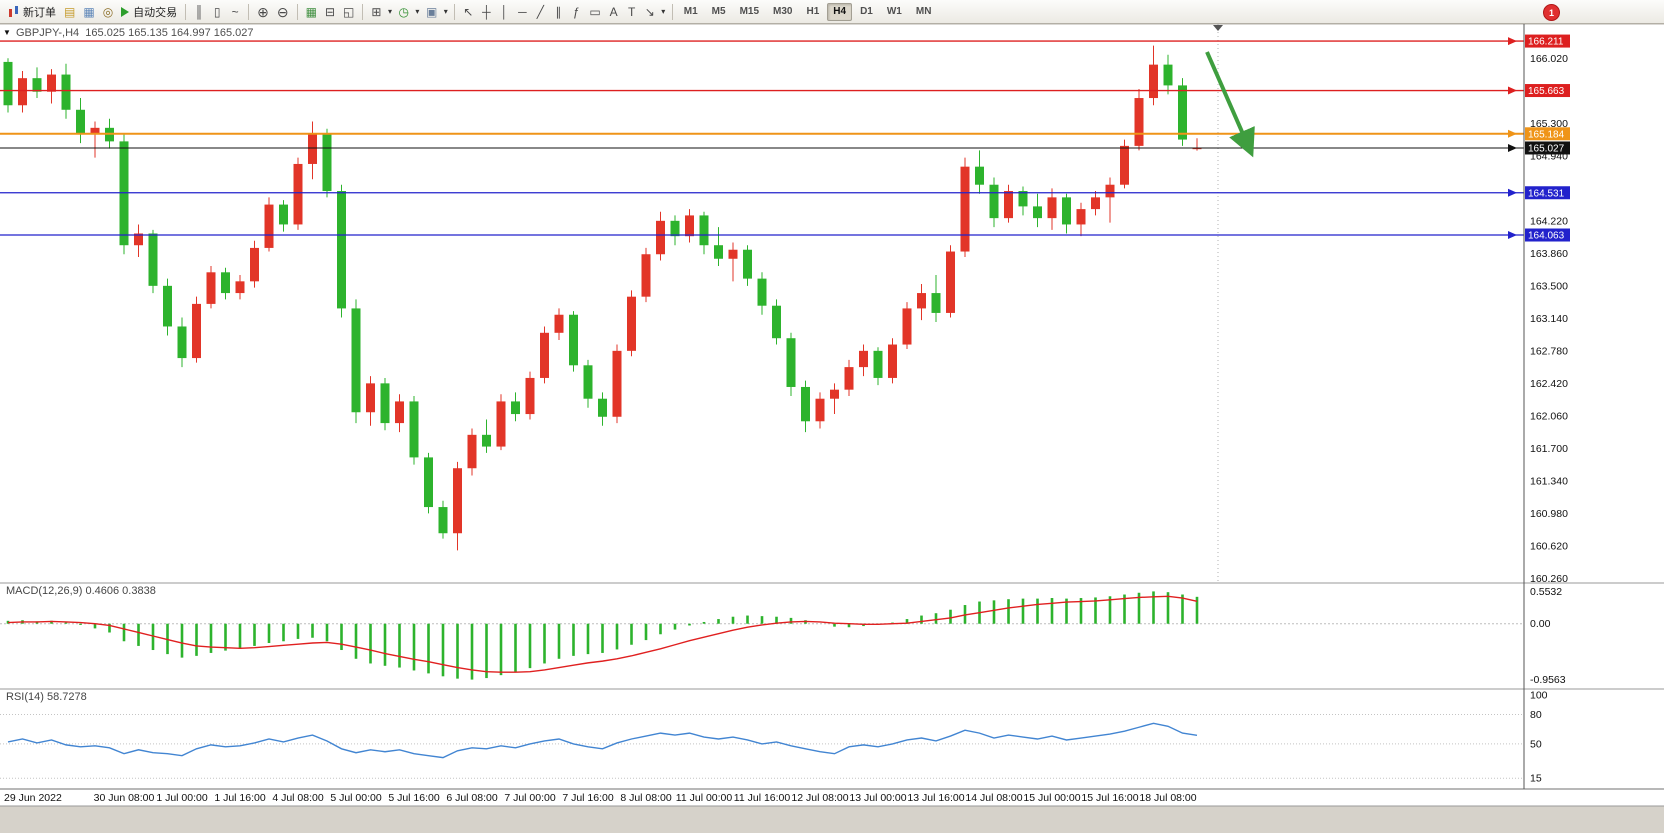  Describe the element at coordinates (894, 12) in the screenshot. I see `timeframe-w1-button: W1` at that location.